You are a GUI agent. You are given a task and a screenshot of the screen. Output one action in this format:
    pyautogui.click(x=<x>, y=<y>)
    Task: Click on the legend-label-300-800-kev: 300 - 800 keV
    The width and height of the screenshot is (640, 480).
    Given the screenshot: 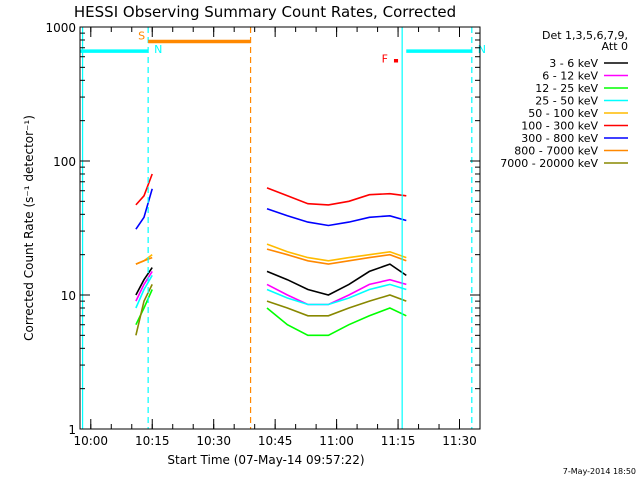 What is the action you would take?
    pyautogui.click(x=559, y=138)
    